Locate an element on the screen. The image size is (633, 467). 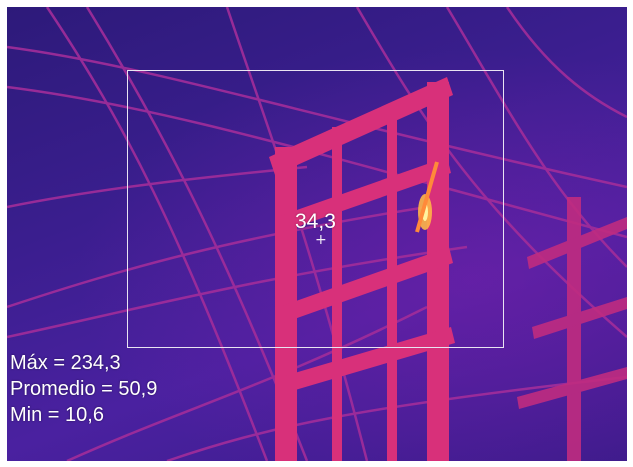
stat-average: Promedio = 50,9 is located at coordinates (84, 389).